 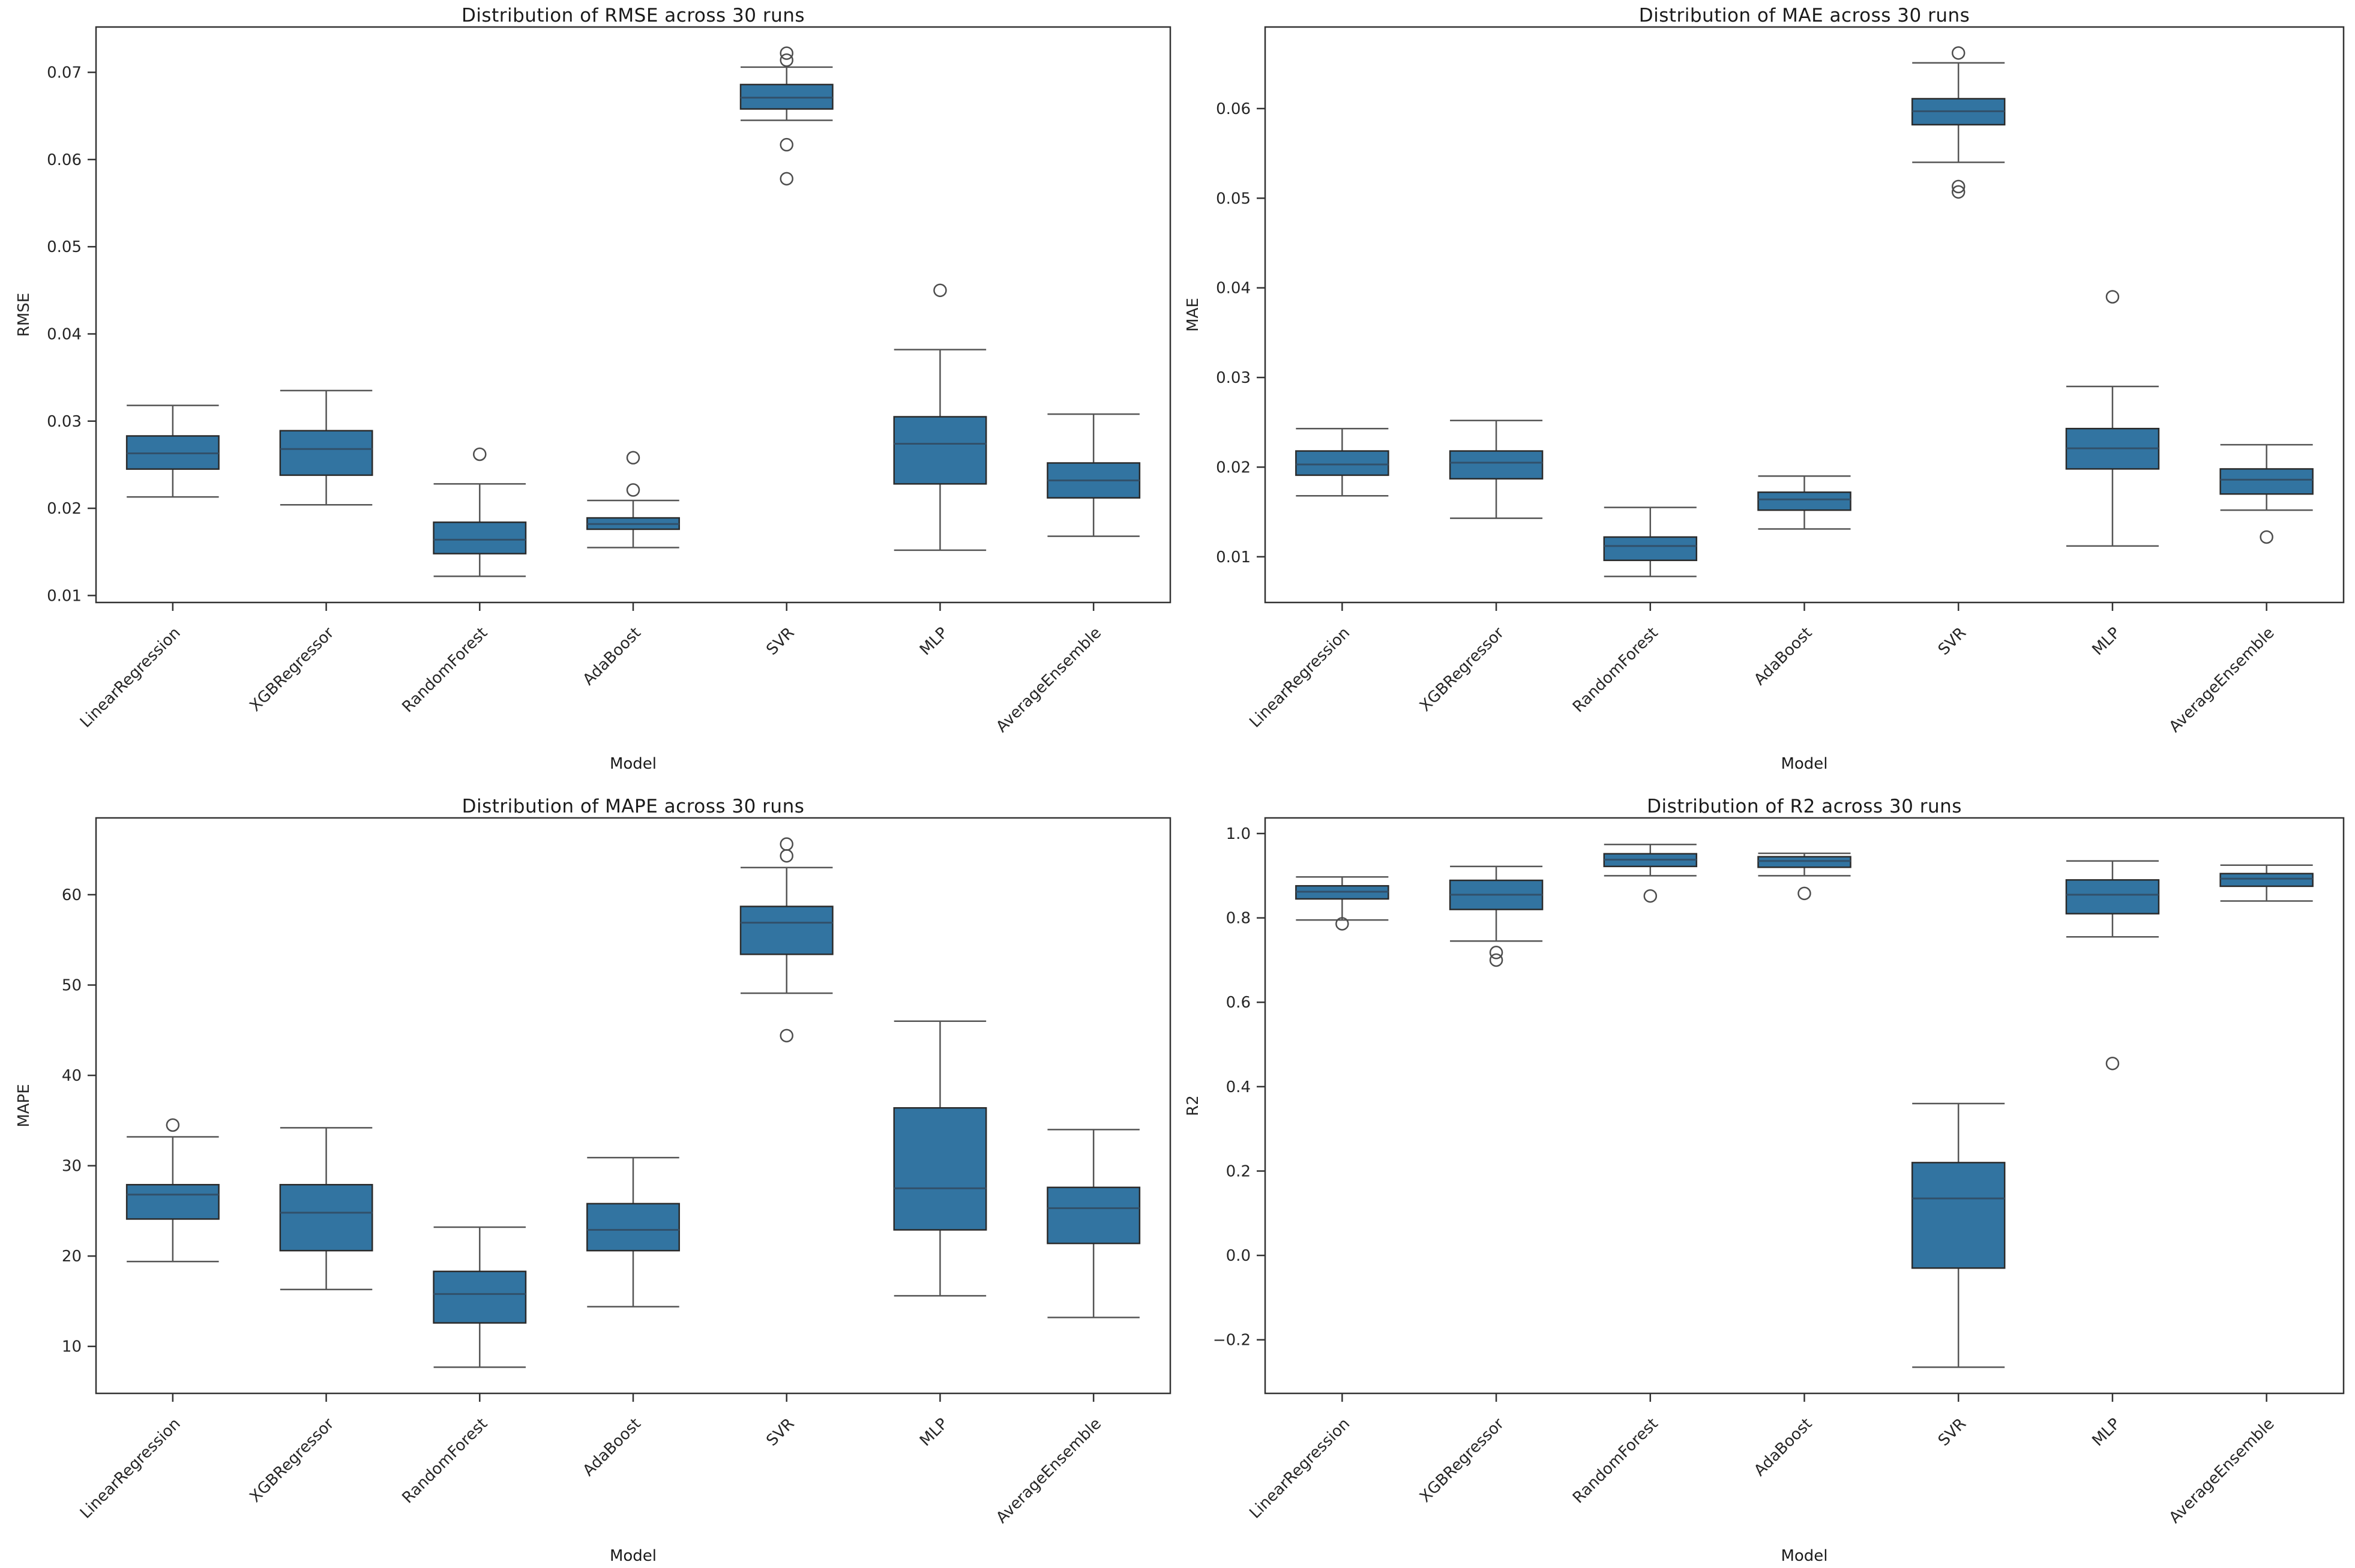 I want to click on y-tick-label: 0.6, so click(x=1238, y=1003).